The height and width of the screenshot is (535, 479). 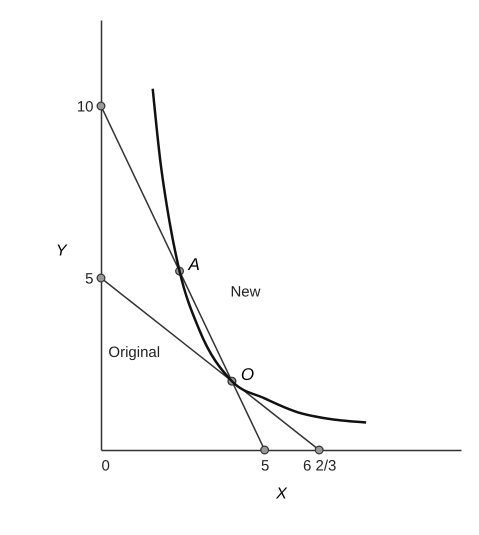 What do you see at coordinates (245, 291) in the screenshot?
I see `text: New` at bounding box center [245, 291].